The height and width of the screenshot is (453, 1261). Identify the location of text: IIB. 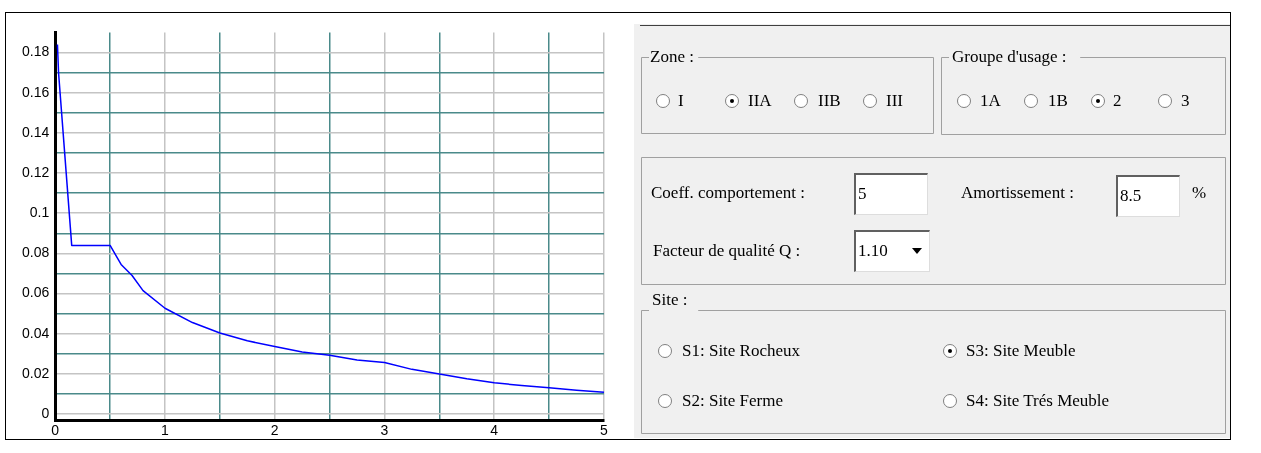
(829, 101).